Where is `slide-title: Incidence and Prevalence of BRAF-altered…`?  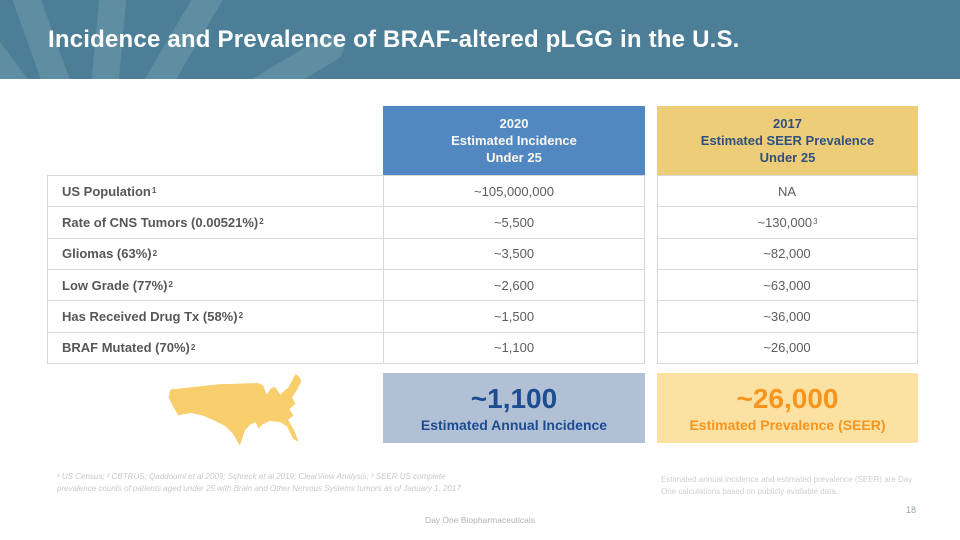 slide-title: Incidence and Prevalence of BRAF-altered… is located at coordinates (394, 39).